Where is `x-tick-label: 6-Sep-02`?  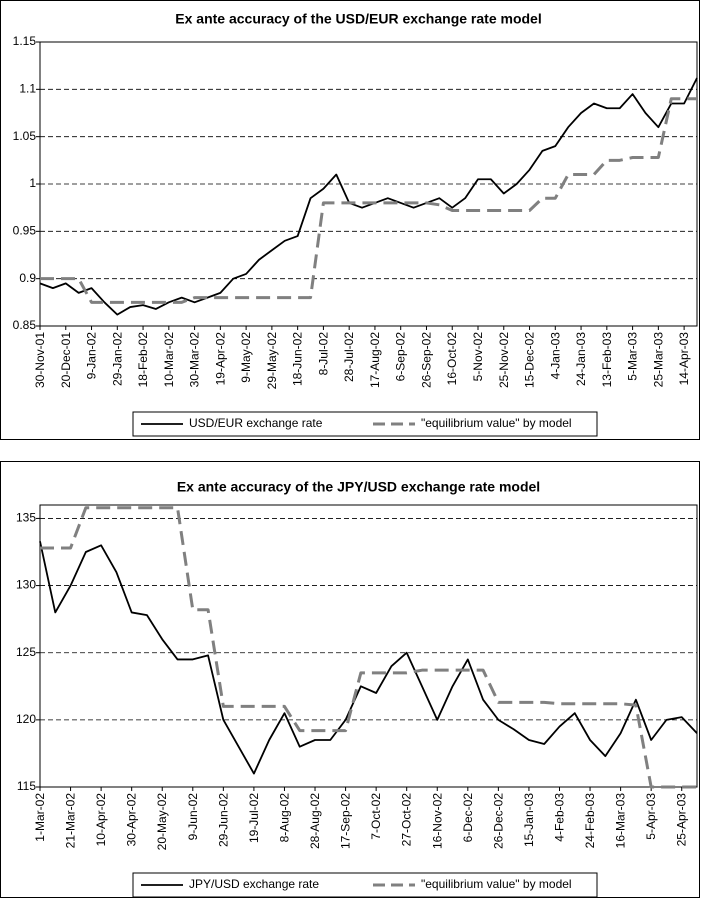
x-tick-label: 6-Sep-02 is located at coordinates (401, 357).